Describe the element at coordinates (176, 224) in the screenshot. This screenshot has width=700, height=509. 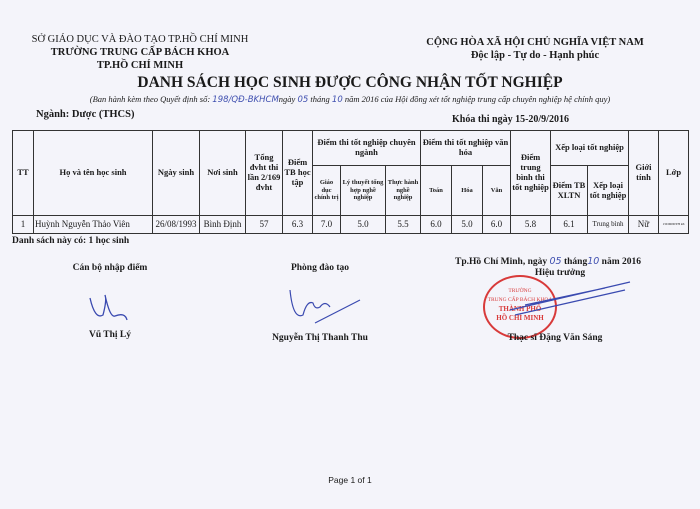
I see `cell-dob: 26/08/1993` at that location.